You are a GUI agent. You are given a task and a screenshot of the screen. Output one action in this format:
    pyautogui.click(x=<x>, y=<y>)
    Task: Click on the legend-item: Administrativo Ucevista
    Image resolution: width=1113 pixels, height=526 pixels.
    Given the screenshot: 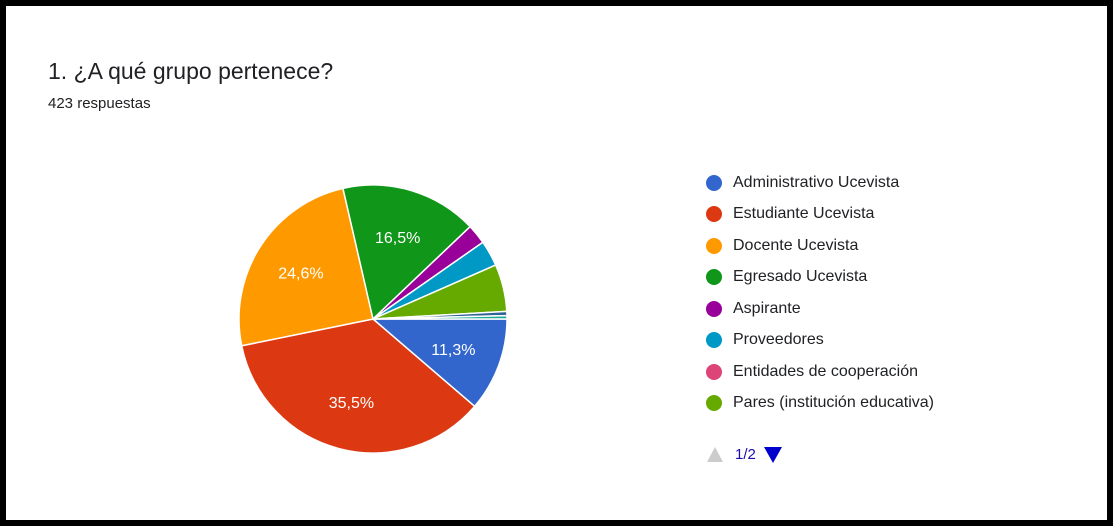 What is the action you would take?
    pyautogui.click(x=820, y=183)
    